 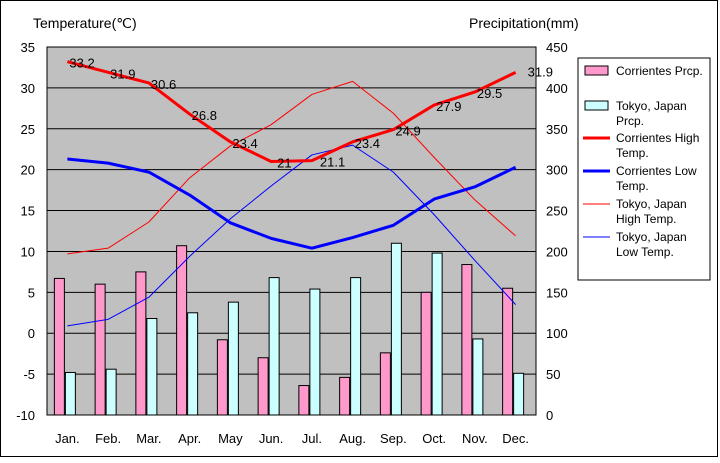 What do you see at coordinates (475, 438) in the screenshot?
I see `category-label: Nov.` at bounding box center [475, 438].